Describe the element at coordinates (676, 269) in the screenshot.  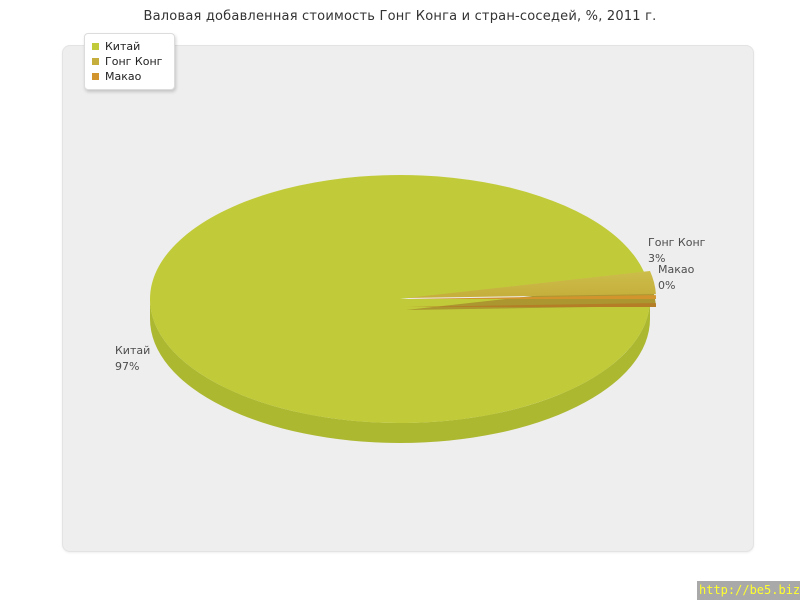
I see `slice-label-name: Макао` at that location.